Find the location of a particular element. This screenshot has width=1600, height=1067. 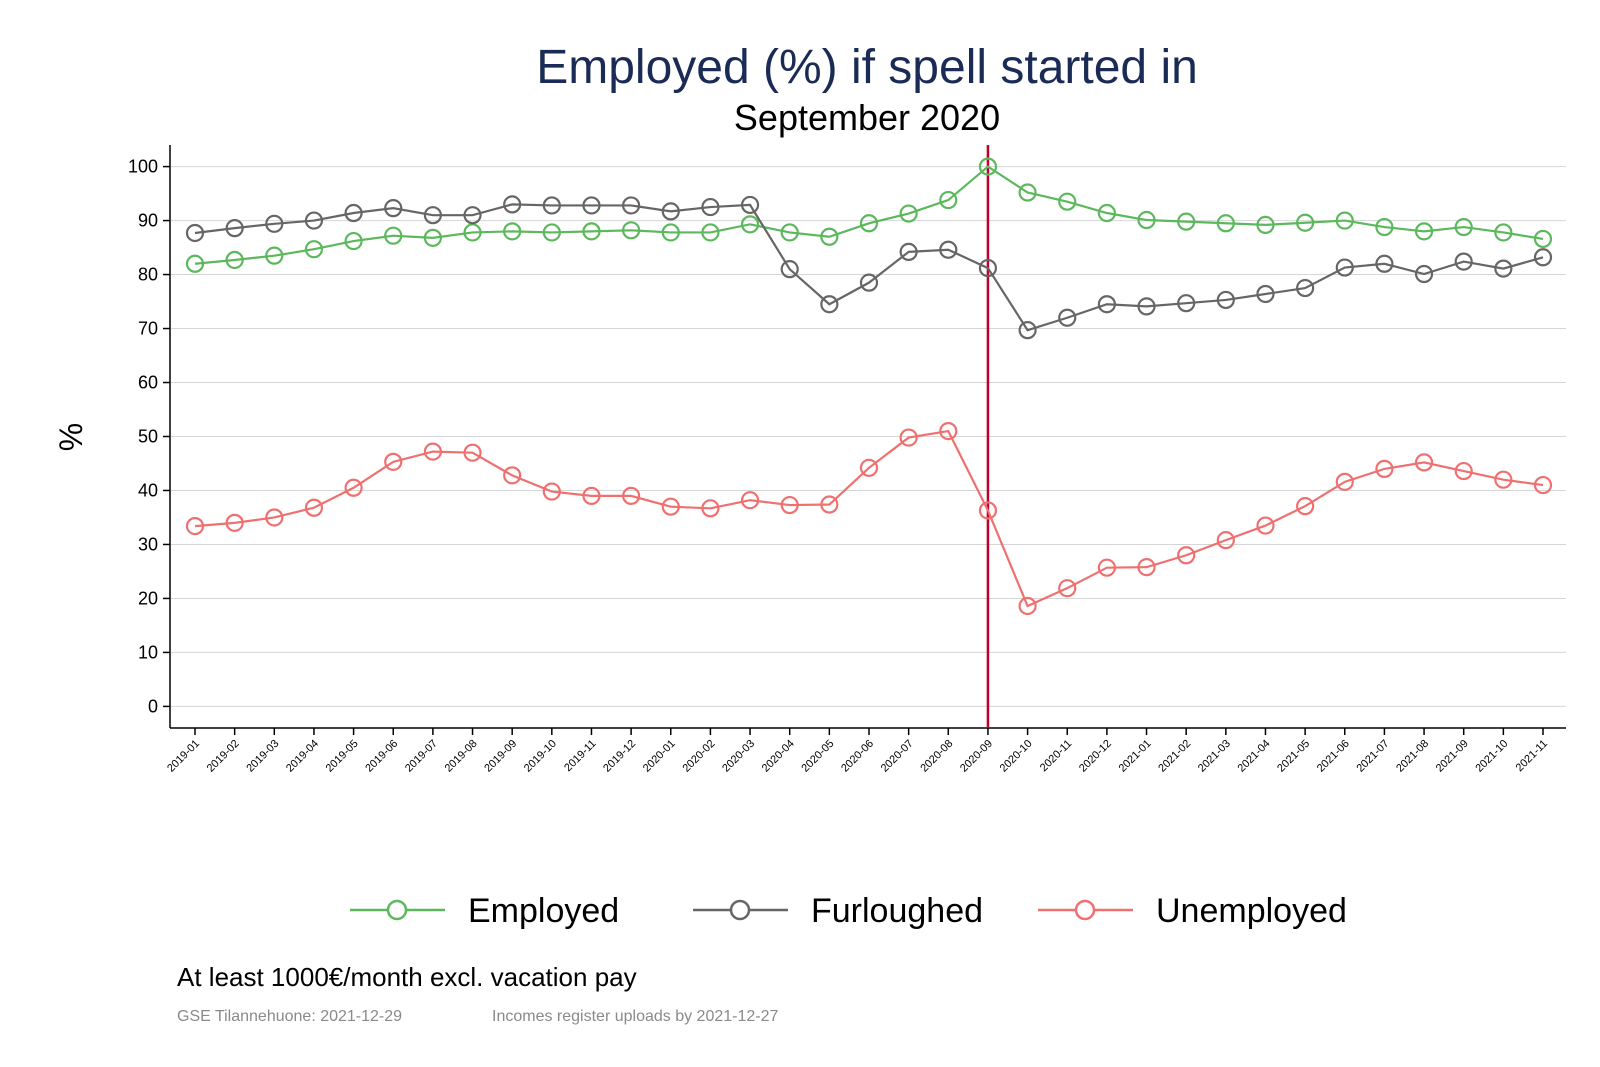

source-date: GSE Tilannehuone: 2021-12-29 is located at coordinates (289, 1016).